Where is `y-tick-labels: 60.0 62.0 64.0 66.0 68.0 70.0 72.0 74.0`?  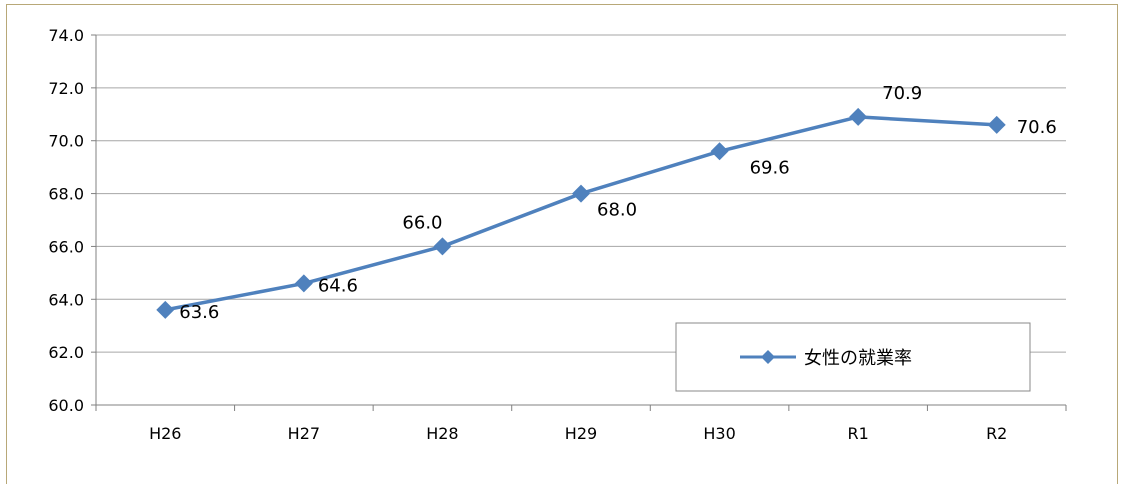 y-tick-labels: 60.0 62.0 64.0 66.0 68.0 70.0 72.0 74.0 is located at coordinates (66, 220).